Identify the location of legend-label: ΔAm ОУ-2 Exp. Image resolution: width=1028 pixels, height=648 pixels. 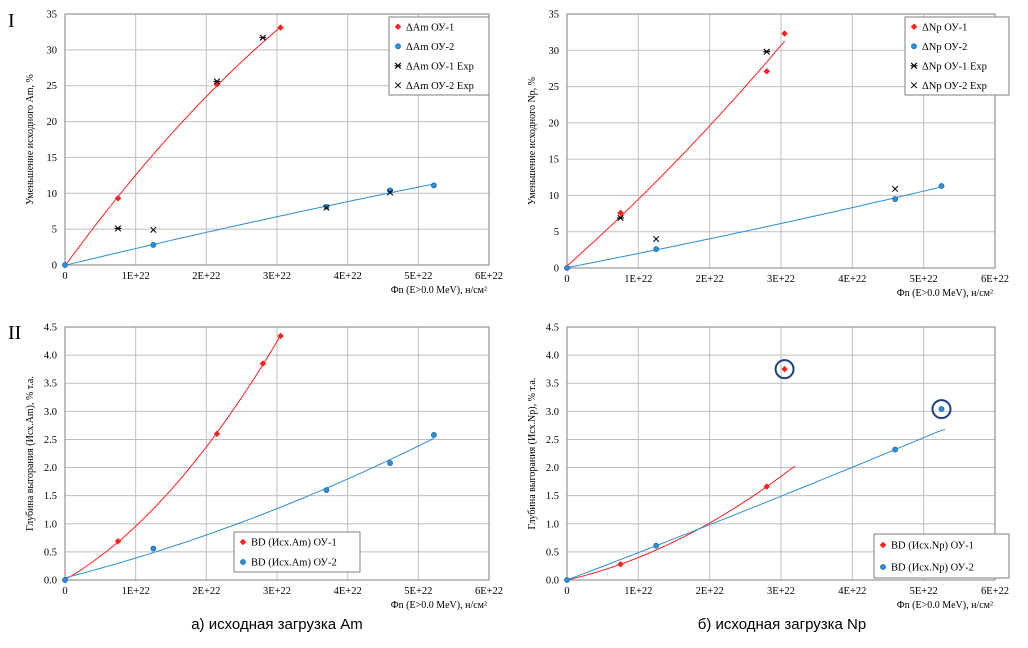
(440, 86).